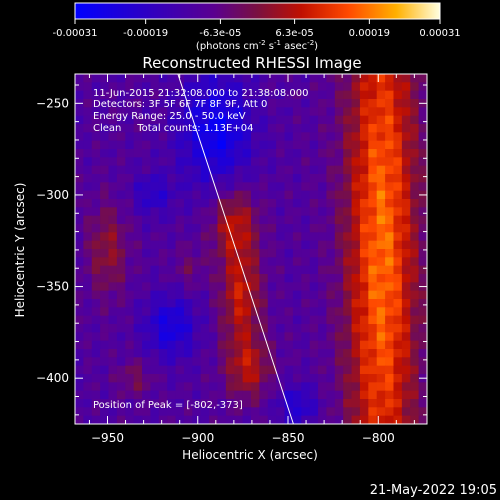 The width and height of the screenshot is (500, 500). Describe the element at coordinates (439, 33) in the screenshot. I see `colorbar-tick-label: 0.00031` at that location.